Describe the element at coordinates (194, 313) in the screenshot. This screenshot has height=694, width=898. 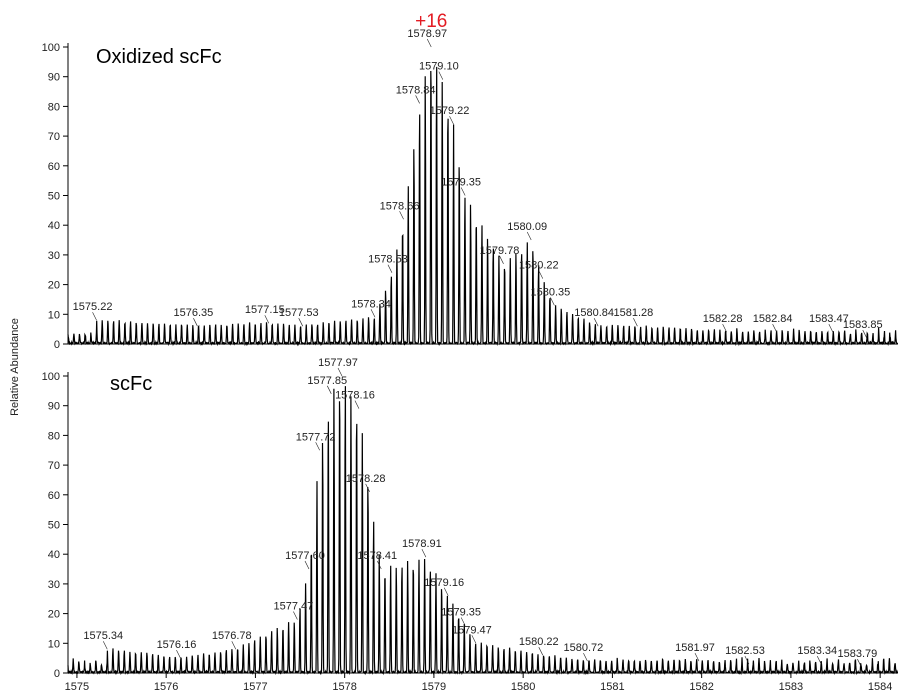
I see `peak-label: 1576.35` at that location.